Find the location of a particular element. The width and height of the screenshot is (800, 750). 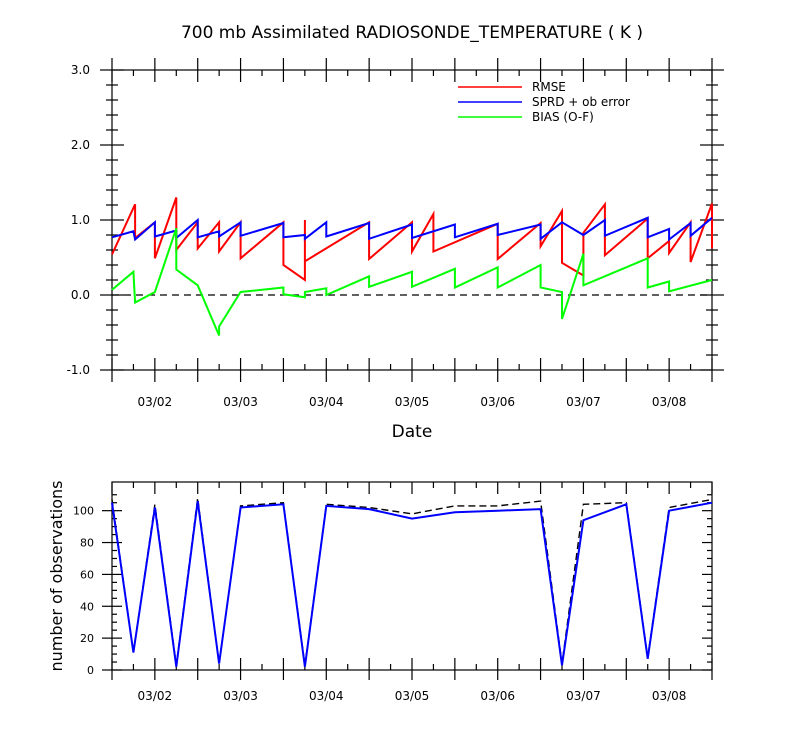

series-line-sprd-ob-error is located at coordinates (412, 229).